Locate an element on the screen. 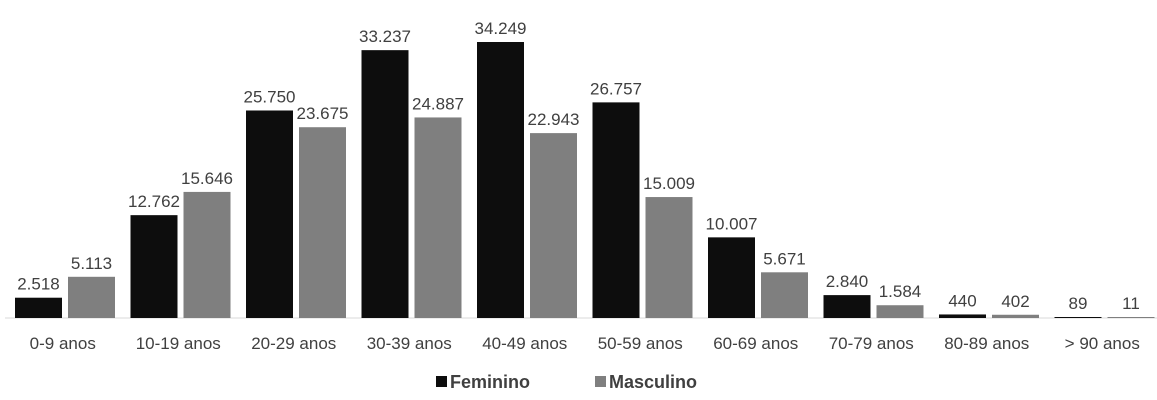 Image resolution: width=1157 pixels, height=400 pixels. legend: Feminino Masculino is located at coordinates (566, 382).